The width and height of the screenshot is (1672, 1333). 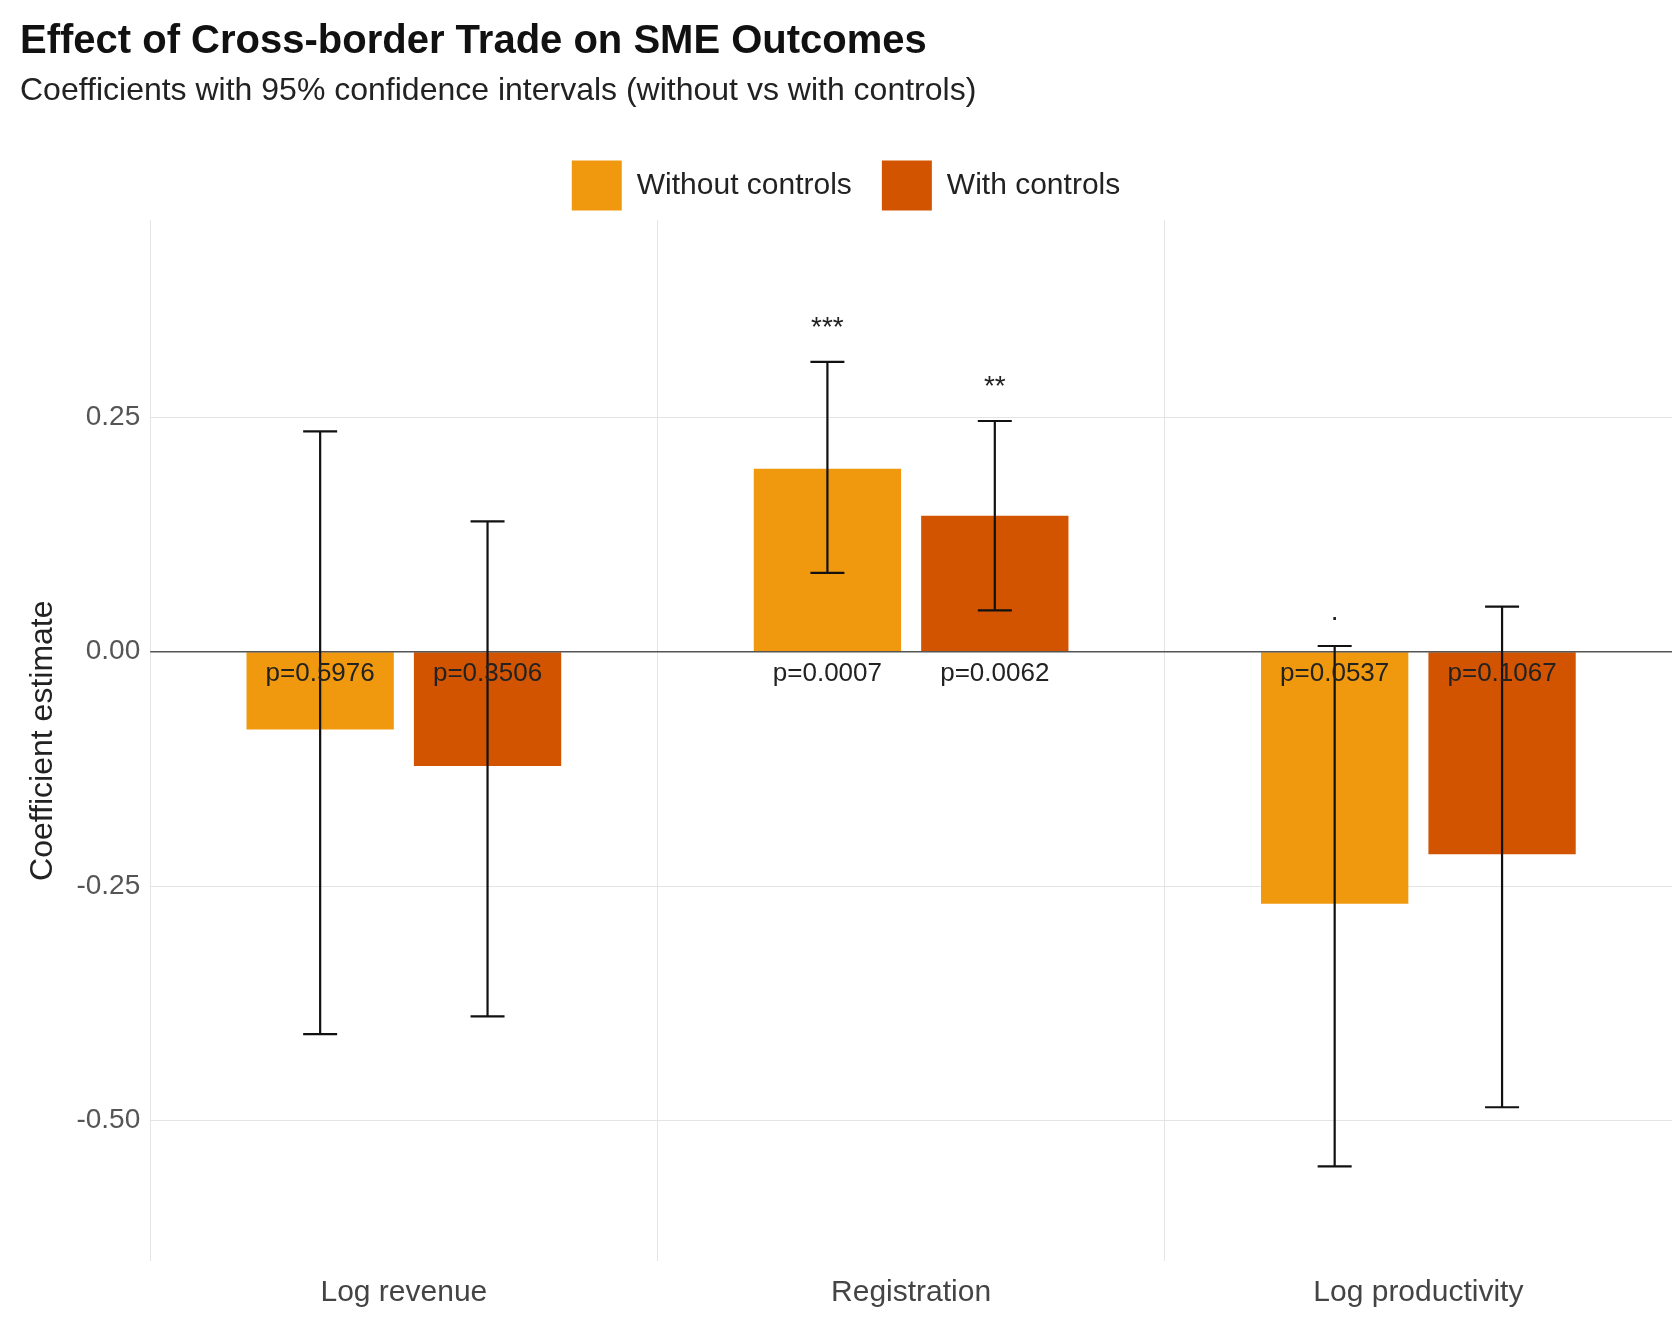 I want to click on chart-title: Effect of Cross-border Trade on SME Outcomes, so click(x=473, y=39).